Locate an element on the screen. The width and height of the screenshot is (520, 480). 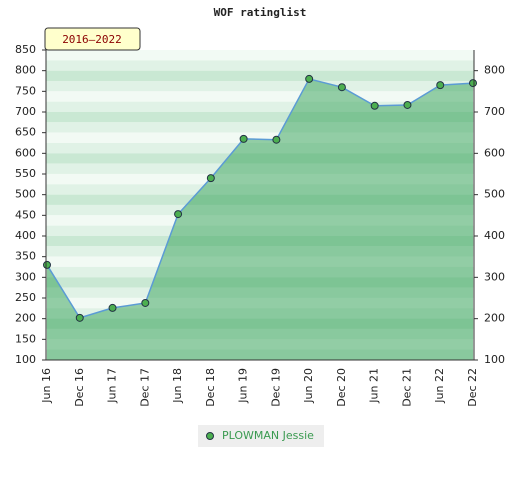
legend-marker is located at coordinates (210, 436).